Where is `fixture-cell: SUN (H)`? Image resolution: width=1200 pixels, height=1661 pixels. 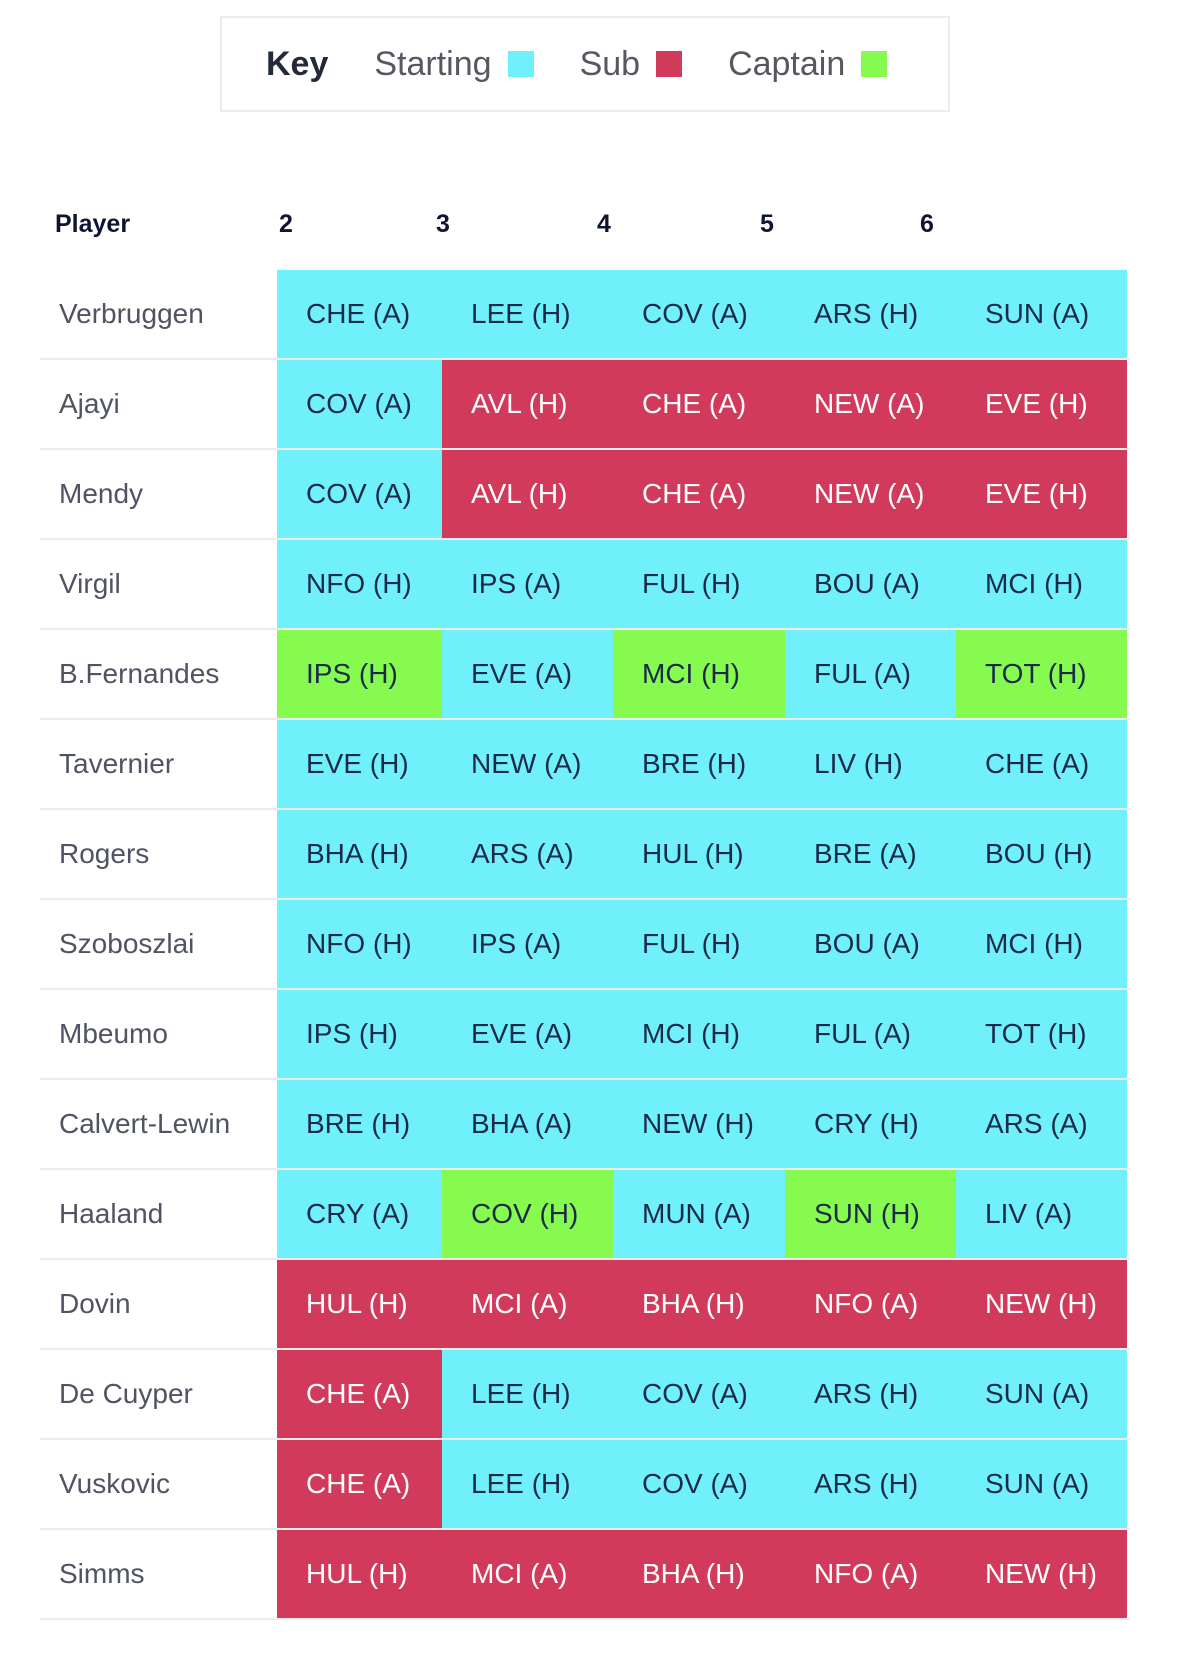 fixture-cell: SUN (H) is located at coordinates (870, 1214).